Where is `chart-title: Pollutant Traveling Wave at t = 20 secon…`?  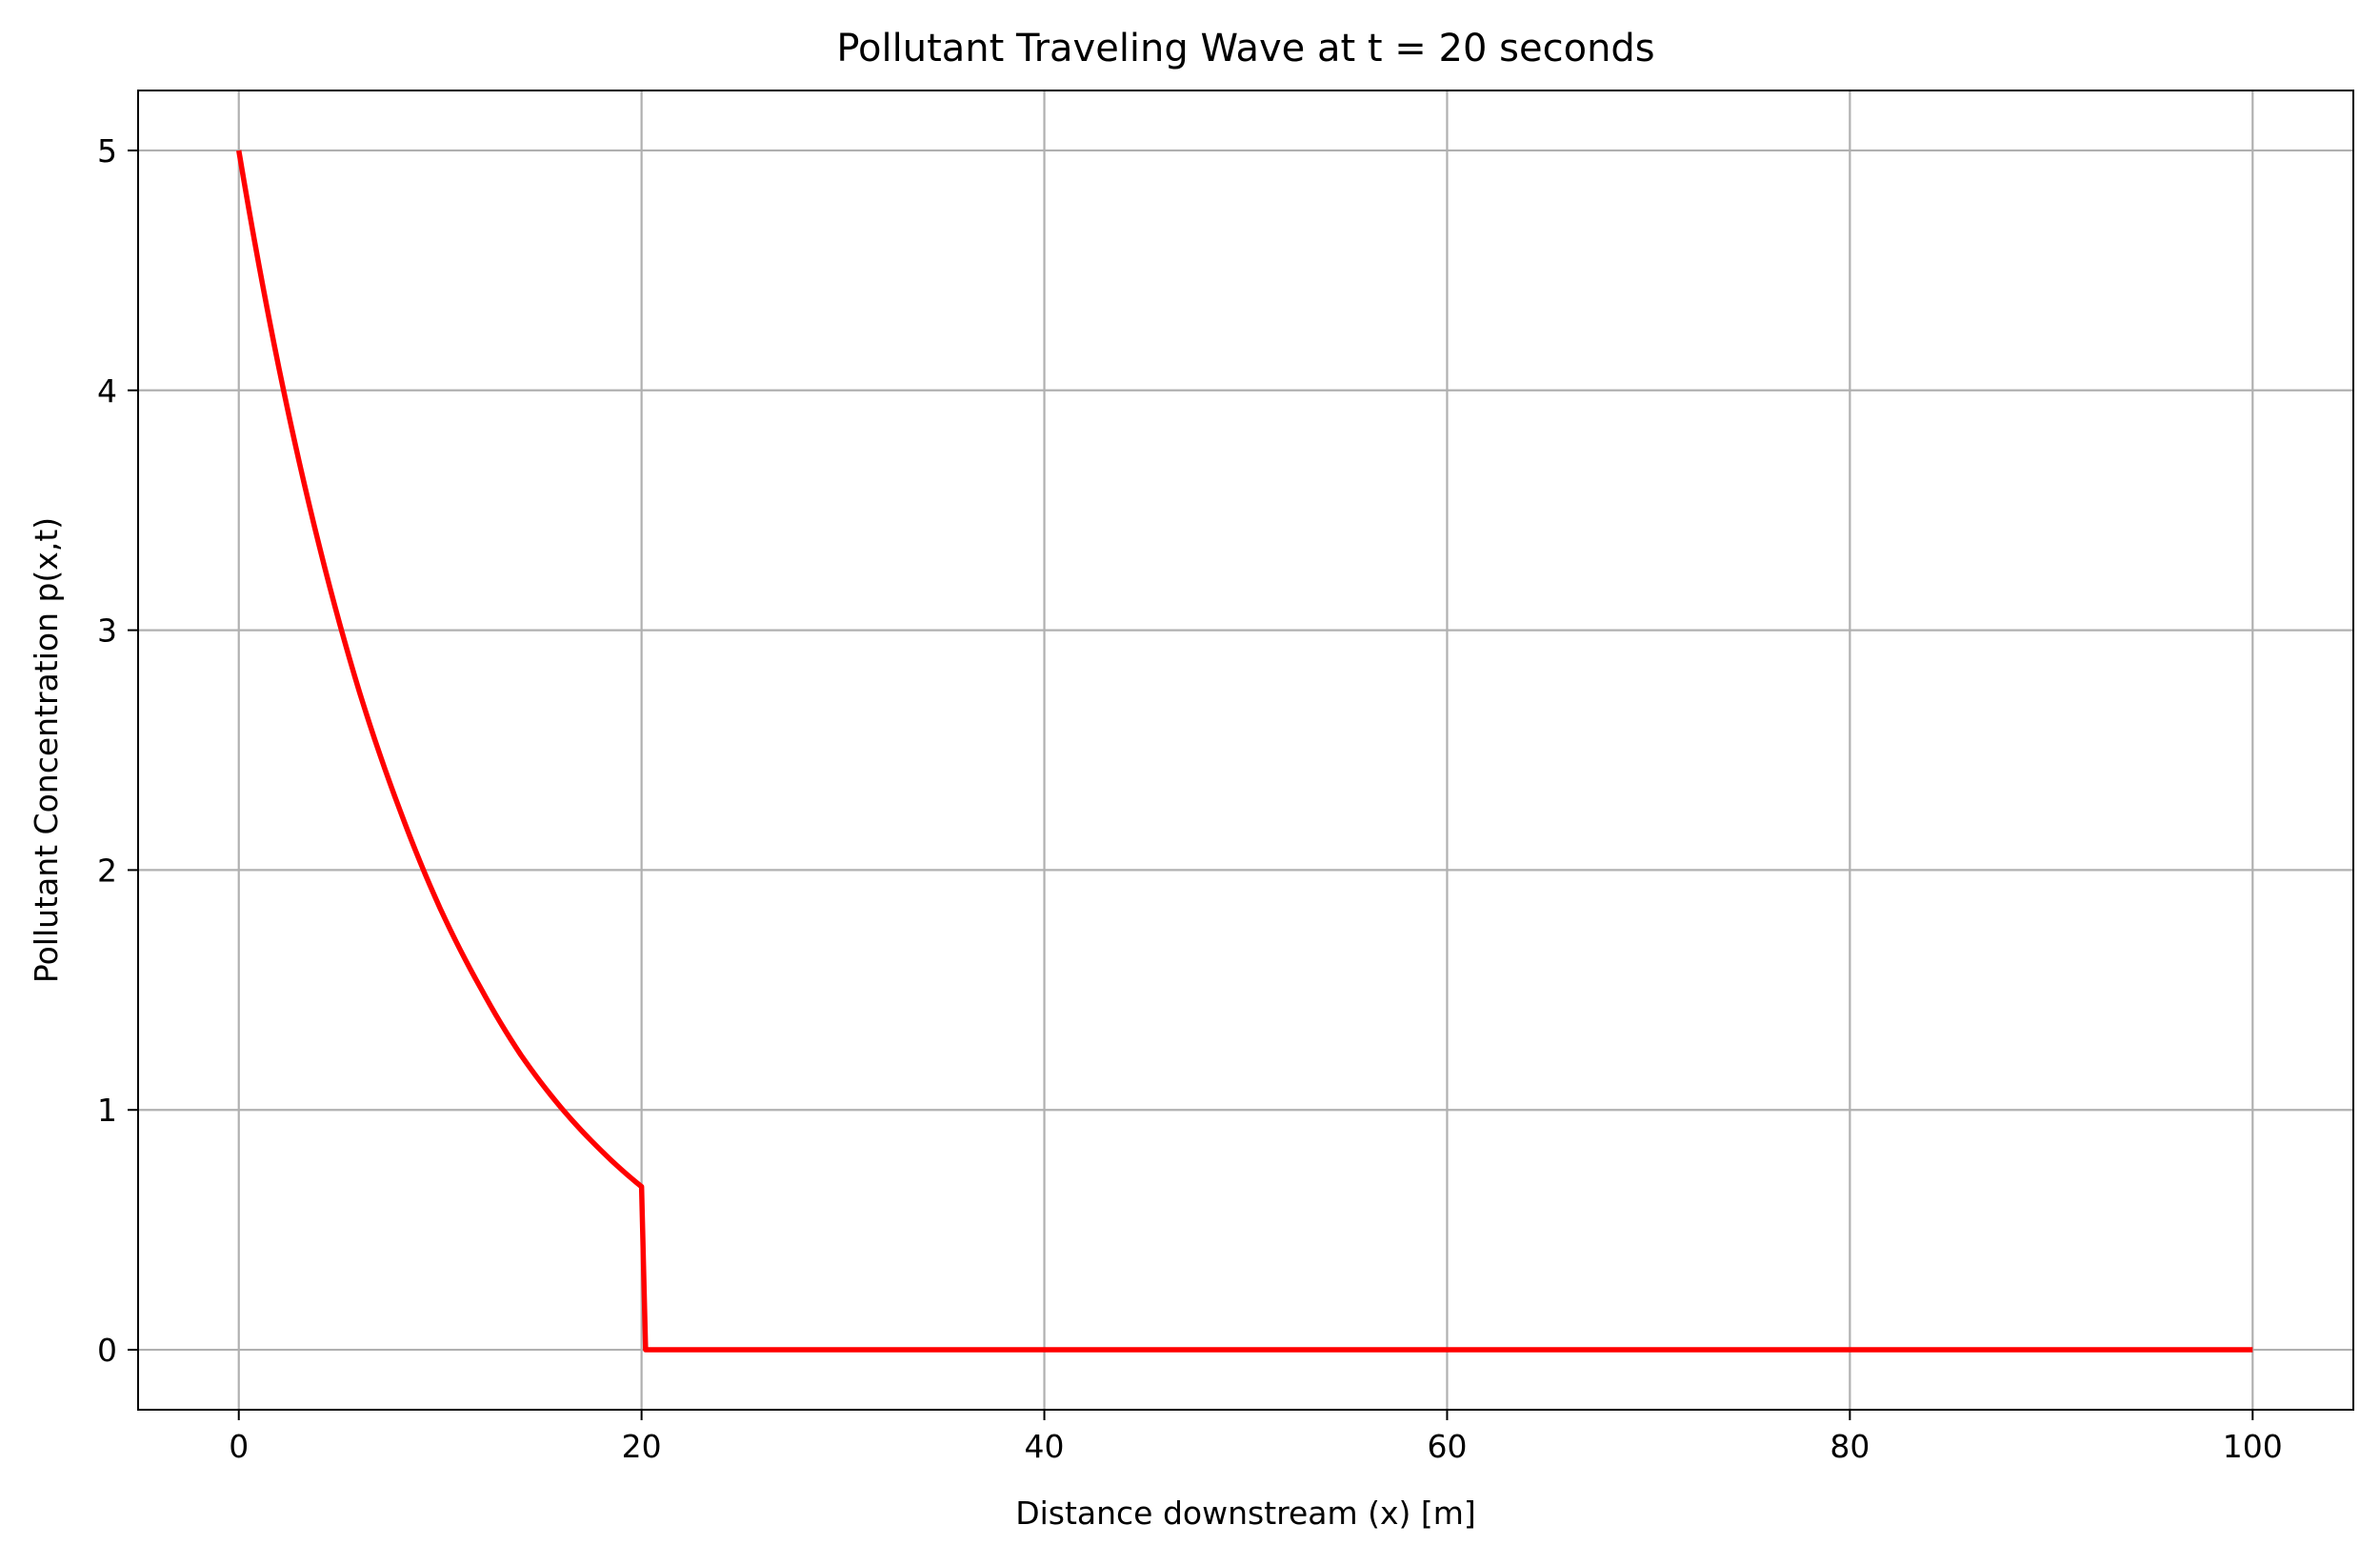
chart-title: Pollutant Traveling Wave at t = 20 secon… is located at coordinates (1245, 48).